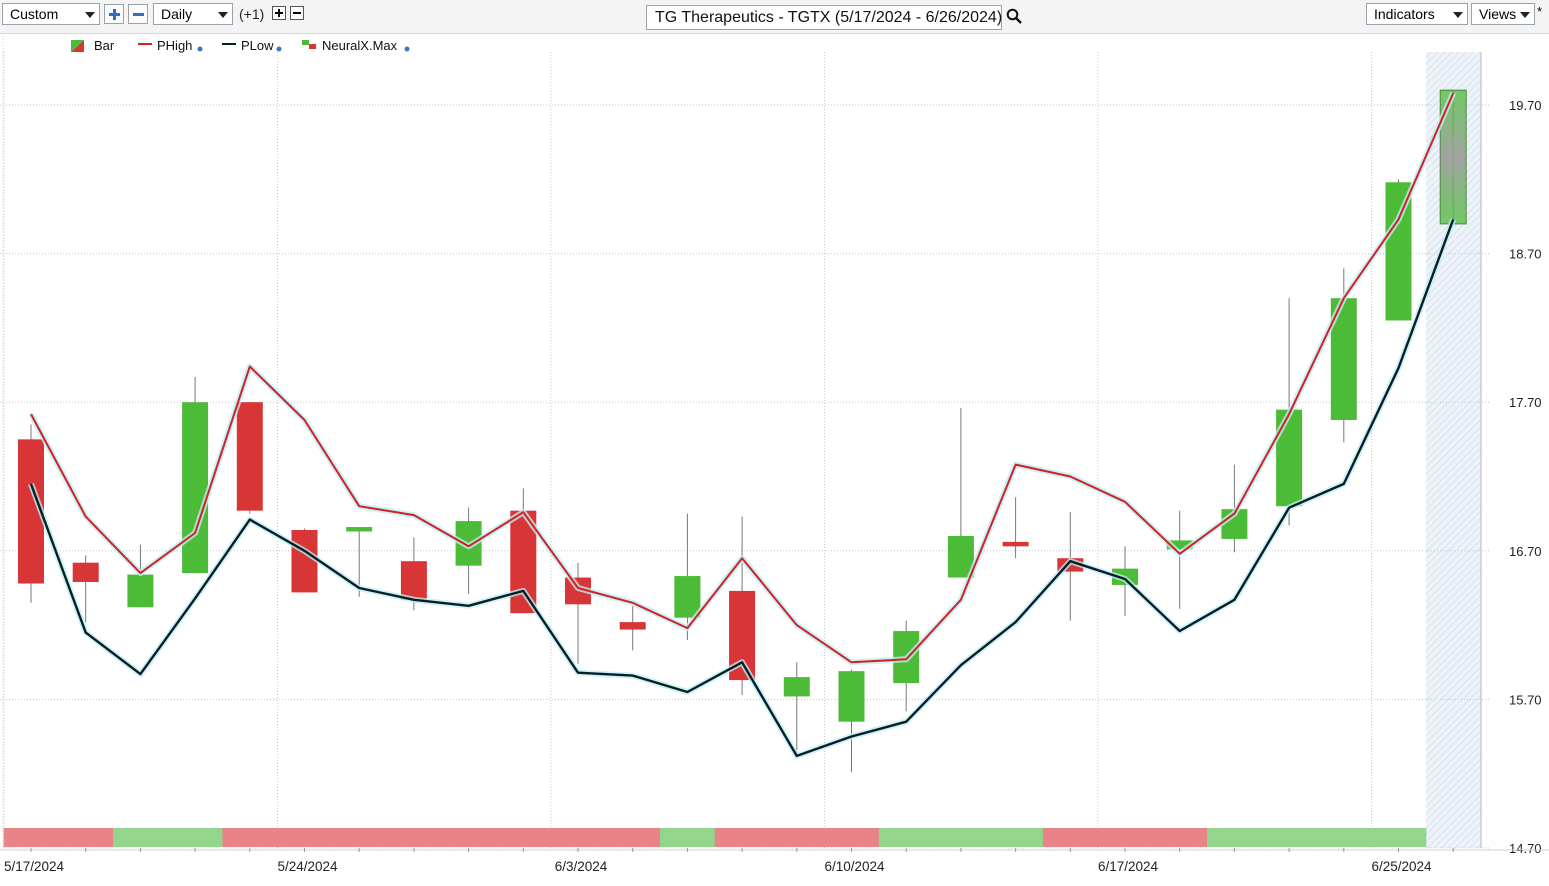 The height and width of the screenshot is (886, 1549). What do you see at coordinates (177, 14) in the screenshot?
I see `interval-dropdown-value: Daily` at bounding box center [177, 14].